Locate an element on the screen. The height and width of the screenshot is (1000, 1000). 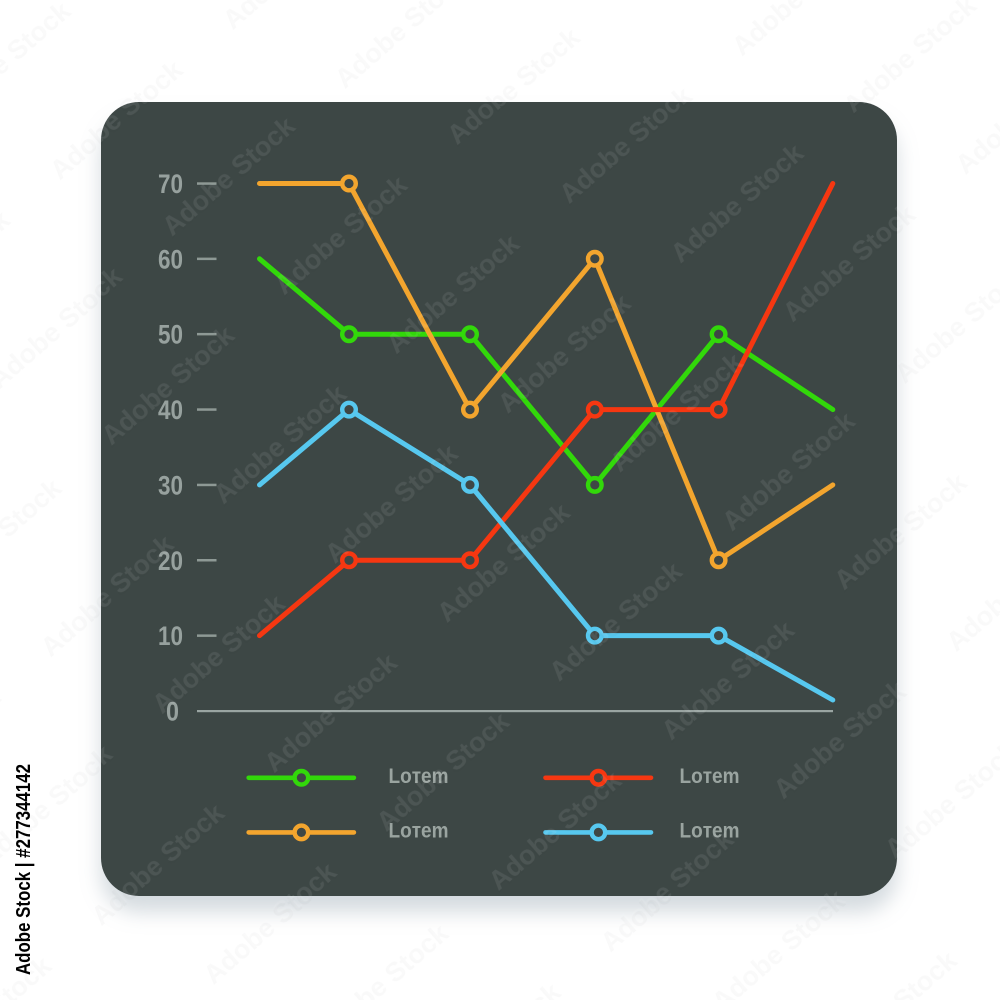
svg-text: Adobe Stock | #277344142 is located at coordinates (24, 869).